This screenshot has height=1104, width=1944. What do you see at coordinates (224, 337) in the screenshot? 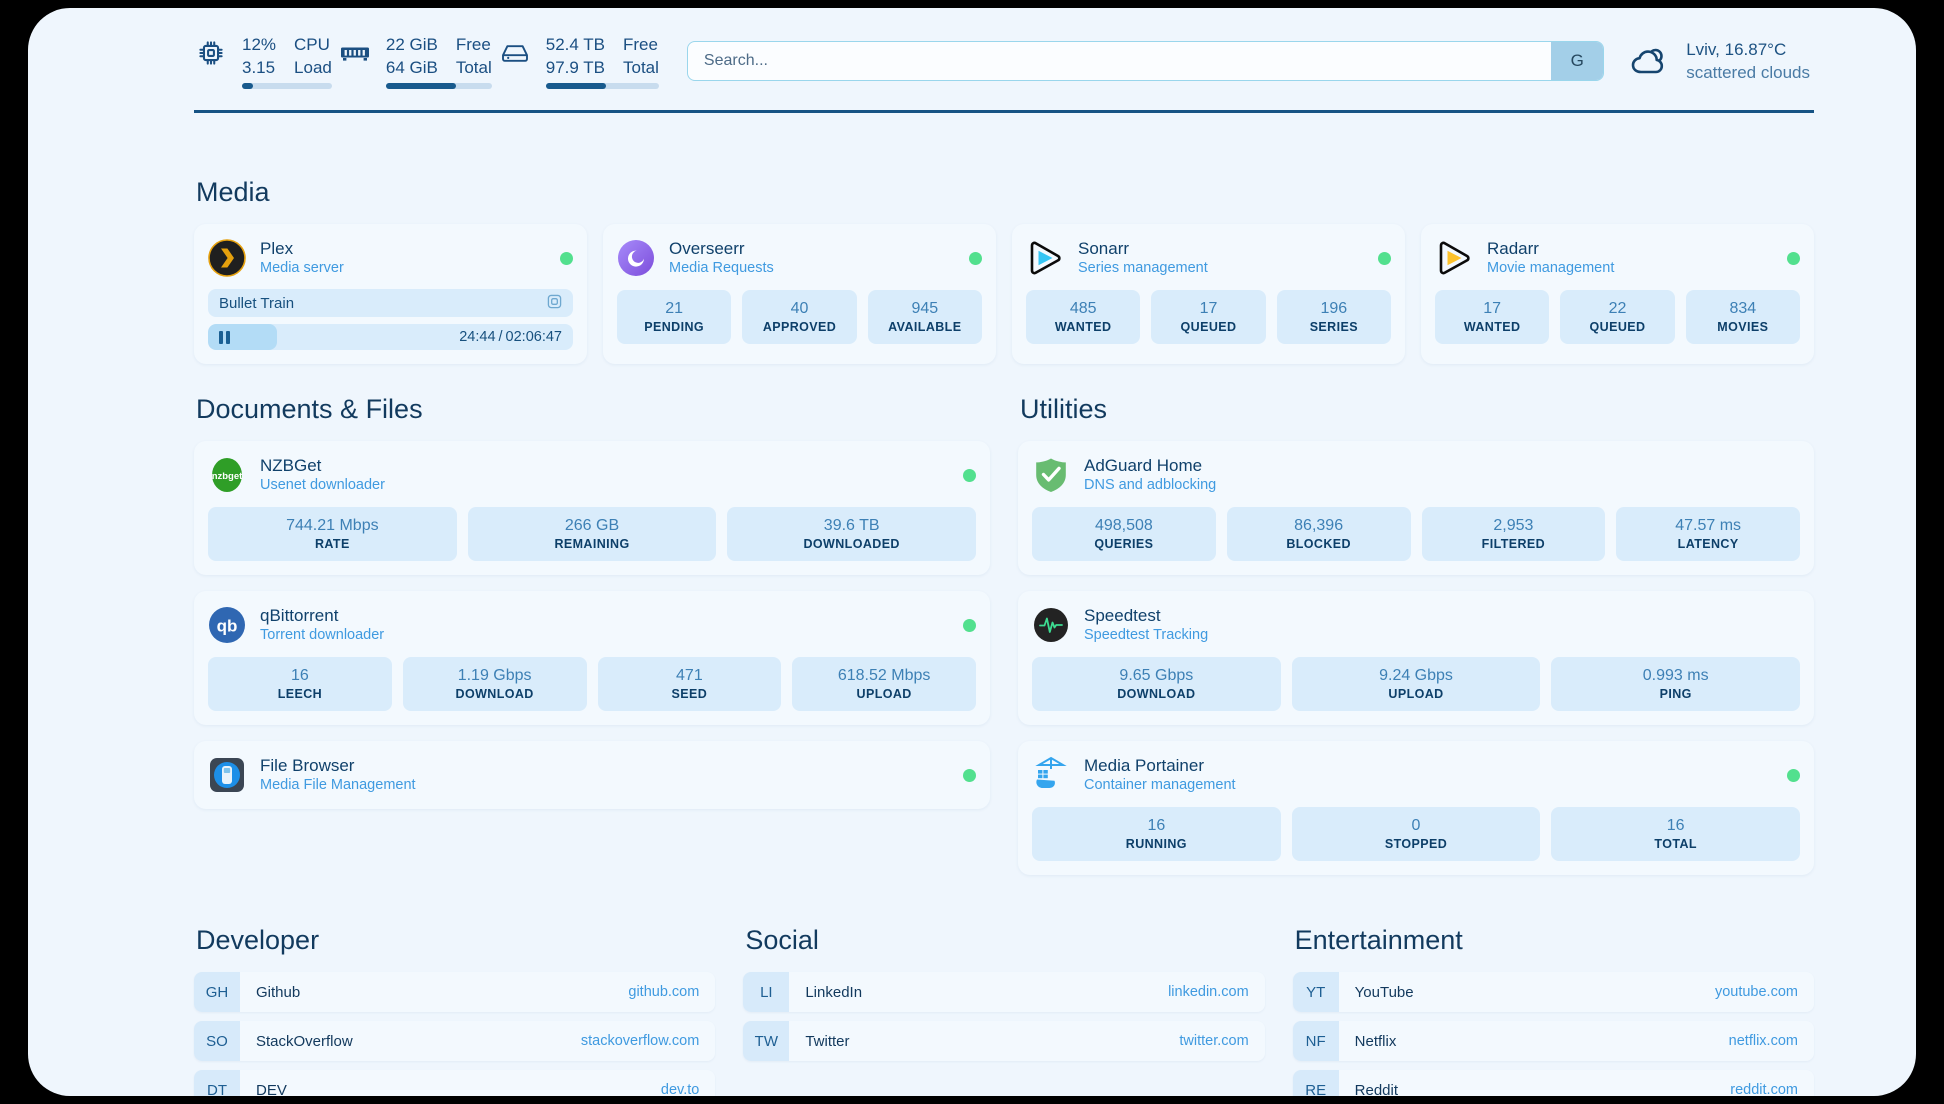
I see `pause-icon` at bounding box center [224, 337].